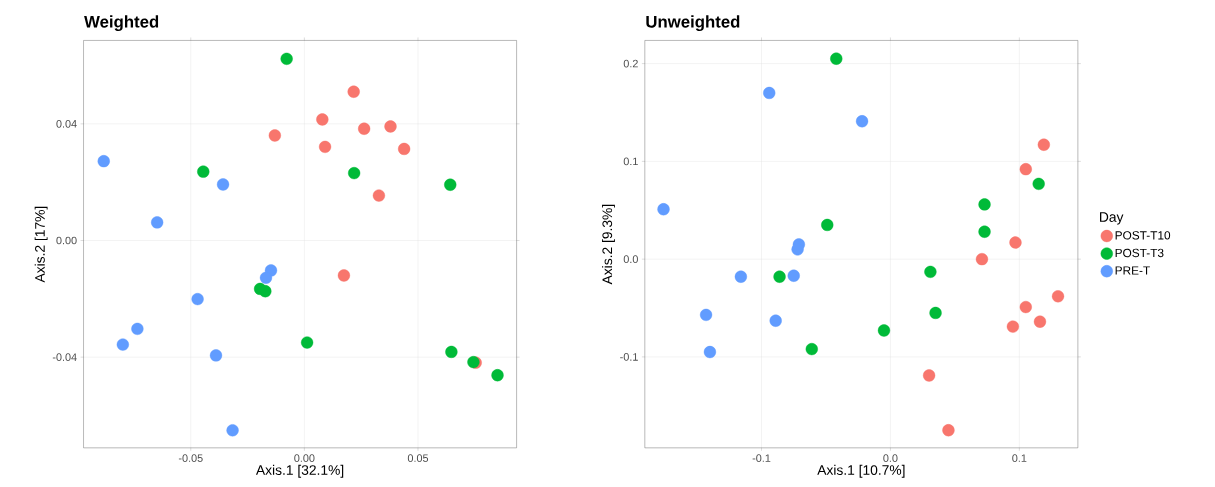  What do you see at coordinates (761, 458) in the screenshot?
I see `x-tick-label: -0.1` at bounding box center [761, 458].